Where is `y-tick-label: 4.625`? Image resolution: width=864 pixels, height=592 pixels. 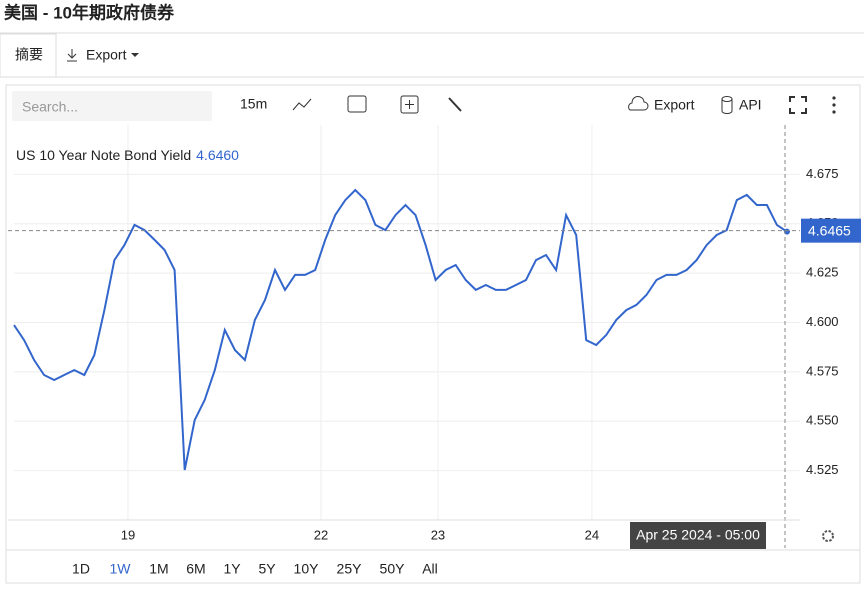 y-tick-label: 4.625 is located at coordinates (822, 272).